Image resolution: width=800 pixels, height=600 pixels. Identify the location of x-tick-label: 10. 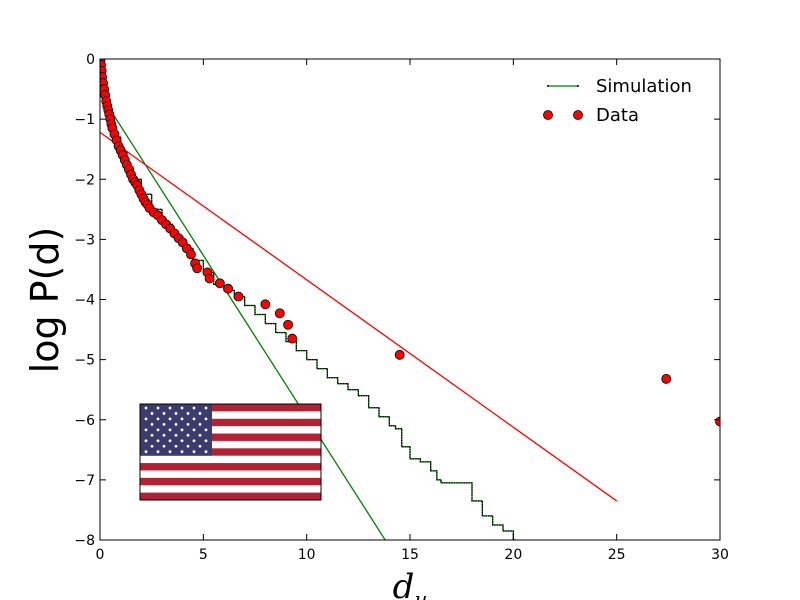
(307, 555).